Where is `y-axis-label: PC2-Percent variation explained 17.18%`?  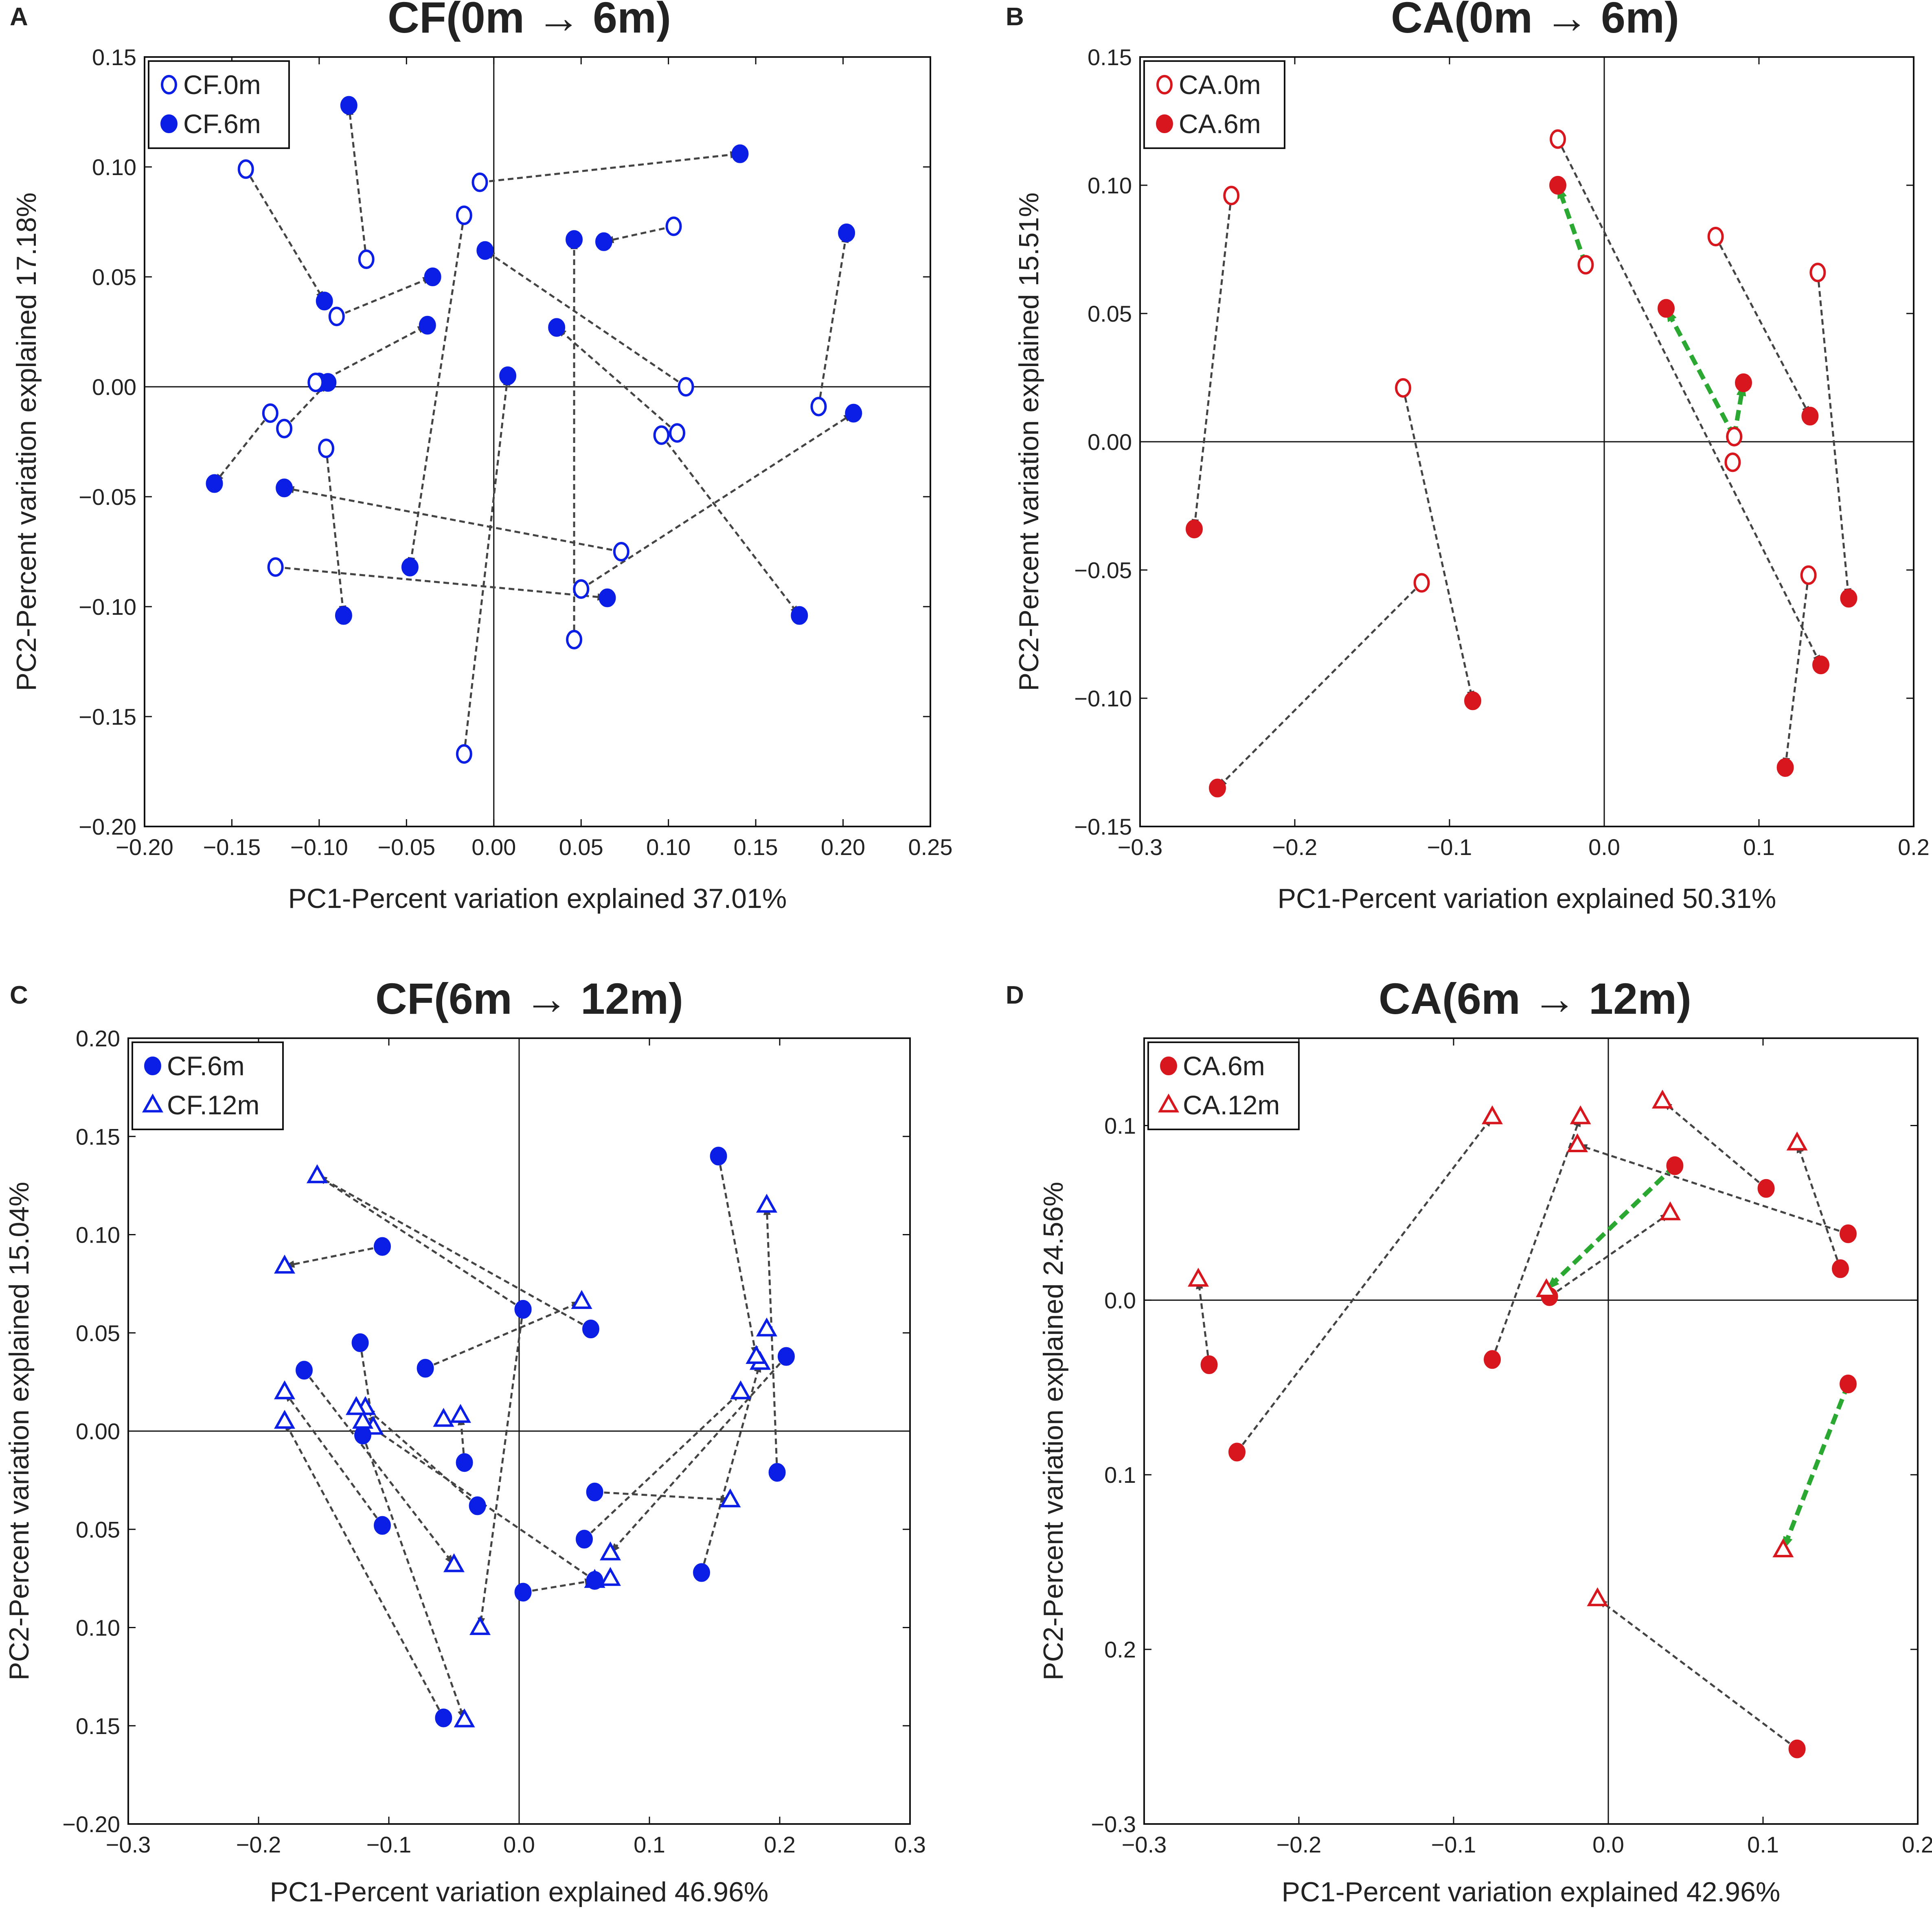
y-axis-label: PC2-Percent variation explained 17.18% is located at coordinates (27, 442).